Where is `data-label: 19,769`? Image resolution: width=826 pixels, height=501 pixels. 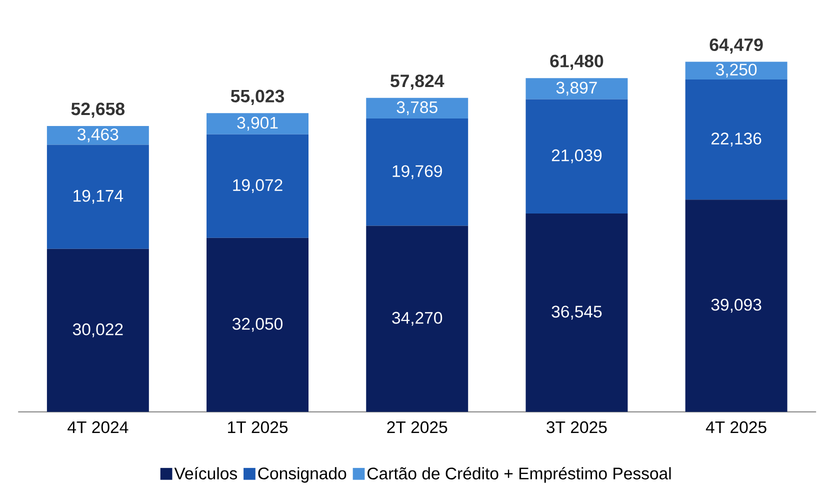
data-label: 19,769 is located at coordinates (417, 172).